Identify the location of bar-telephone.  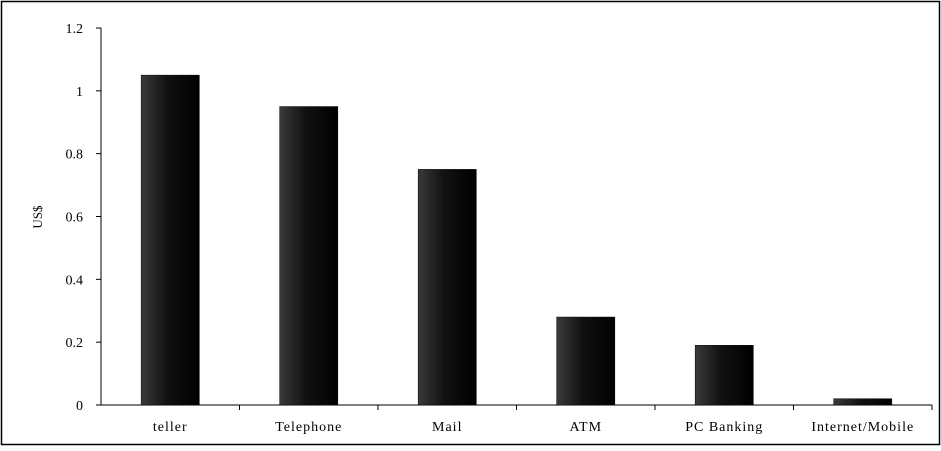
(309, 256).